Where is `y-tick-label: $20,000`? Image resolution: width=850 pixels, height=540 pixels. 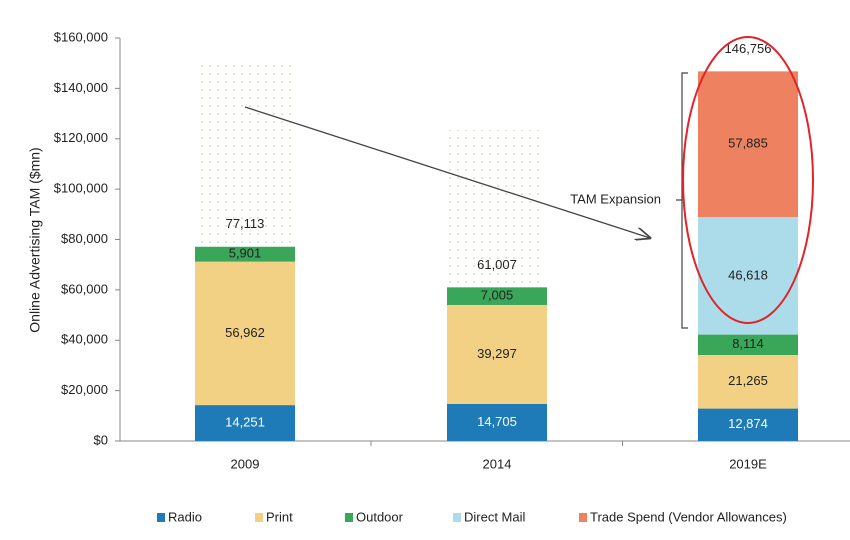 y-tick-label: $20,000 is located at coordinates (84, 389).